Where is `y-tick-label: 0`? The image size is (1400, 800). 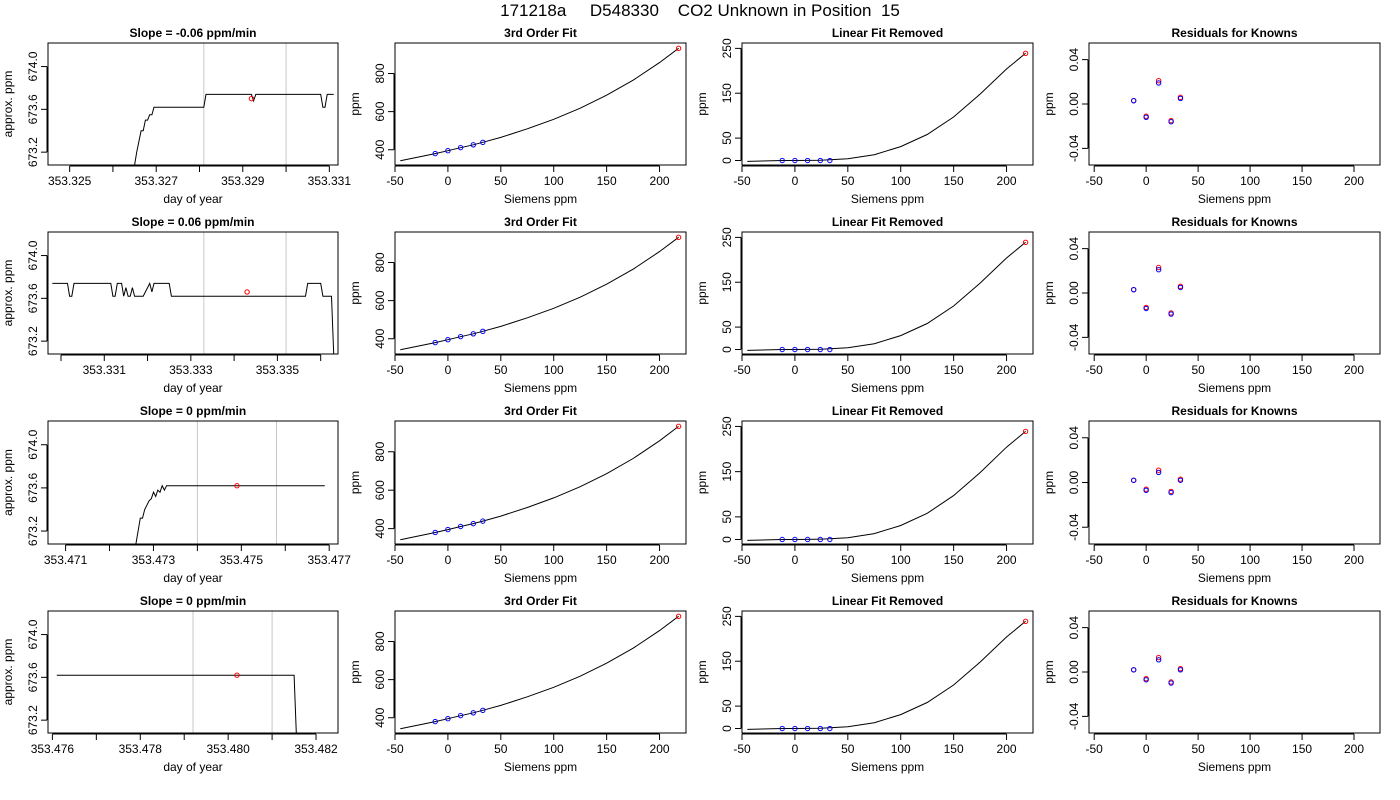 y-tick-label: 0 is located at coordinates (727, 539).